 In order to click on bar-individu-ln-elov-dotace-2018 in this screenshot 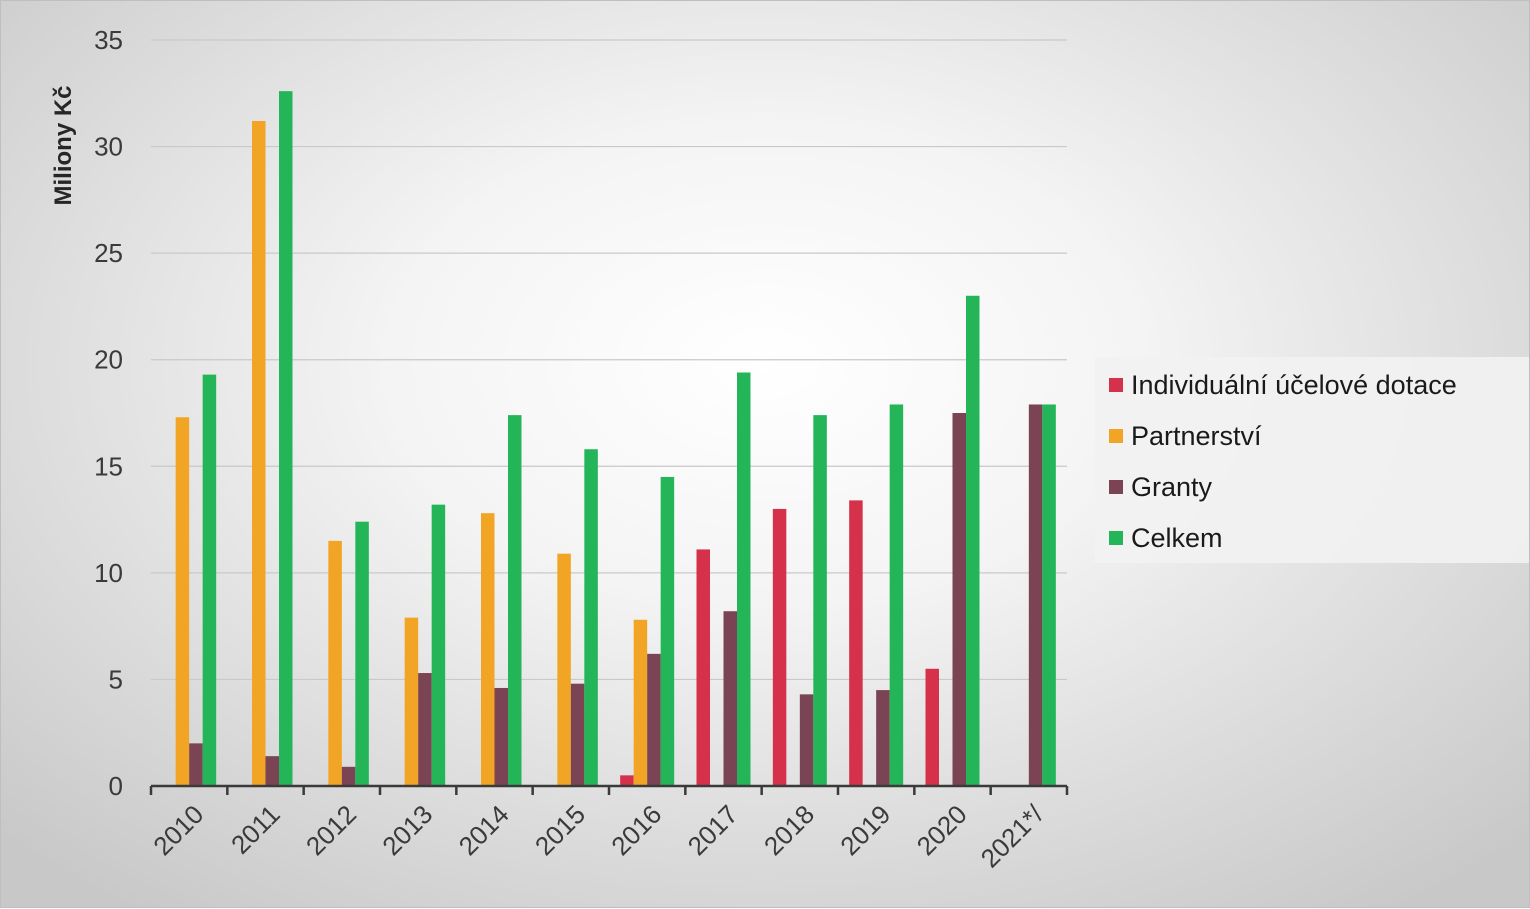, I will do `click(779, 647)`.